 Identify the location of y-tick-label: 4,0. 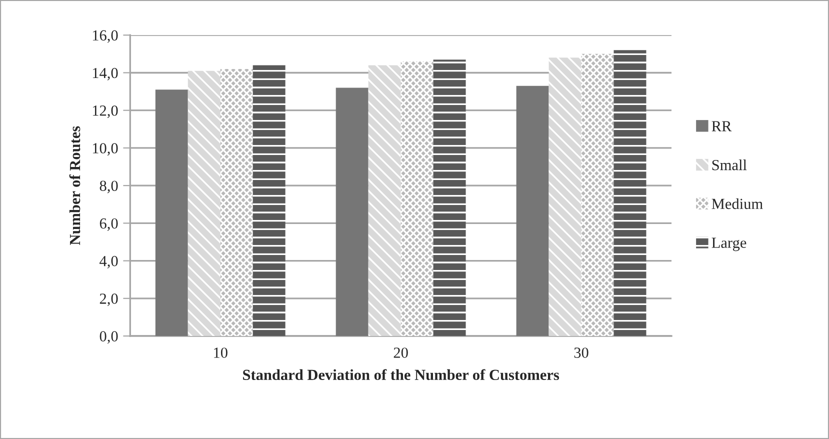
(109, 262).